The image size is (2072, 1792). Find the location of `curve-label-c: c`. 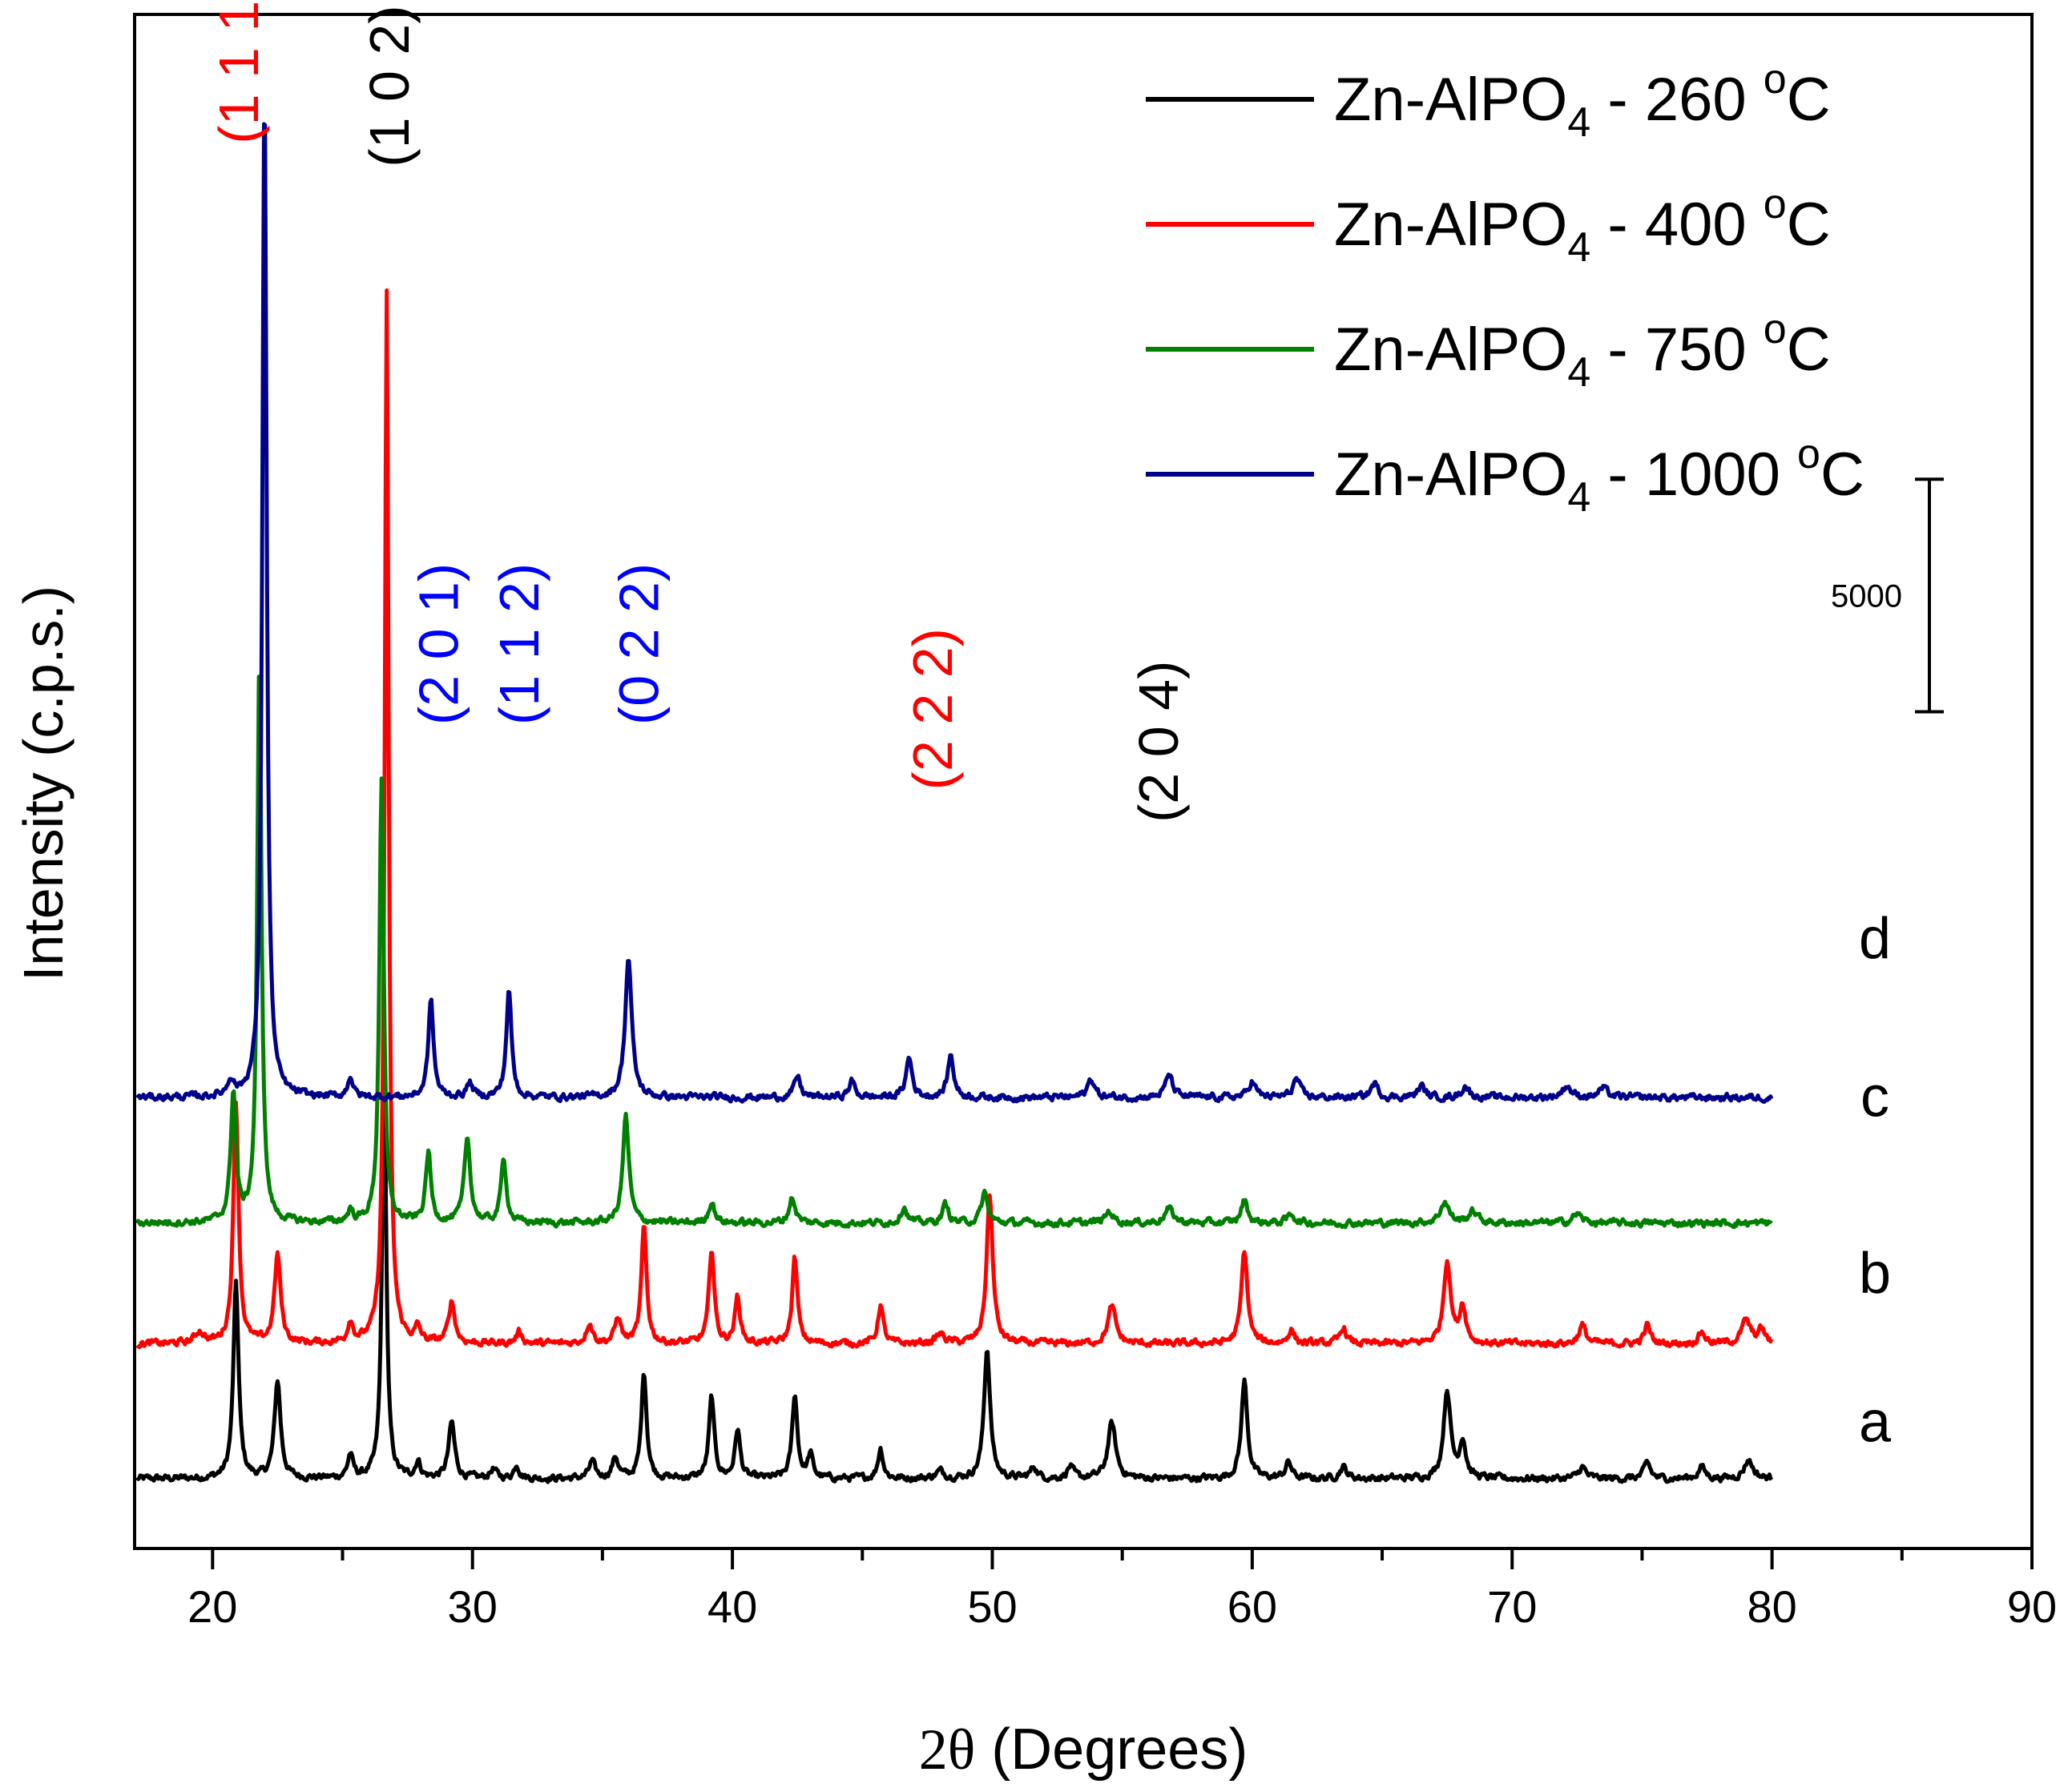

curve-label-c: c is located at coordinates (1874, 1097).